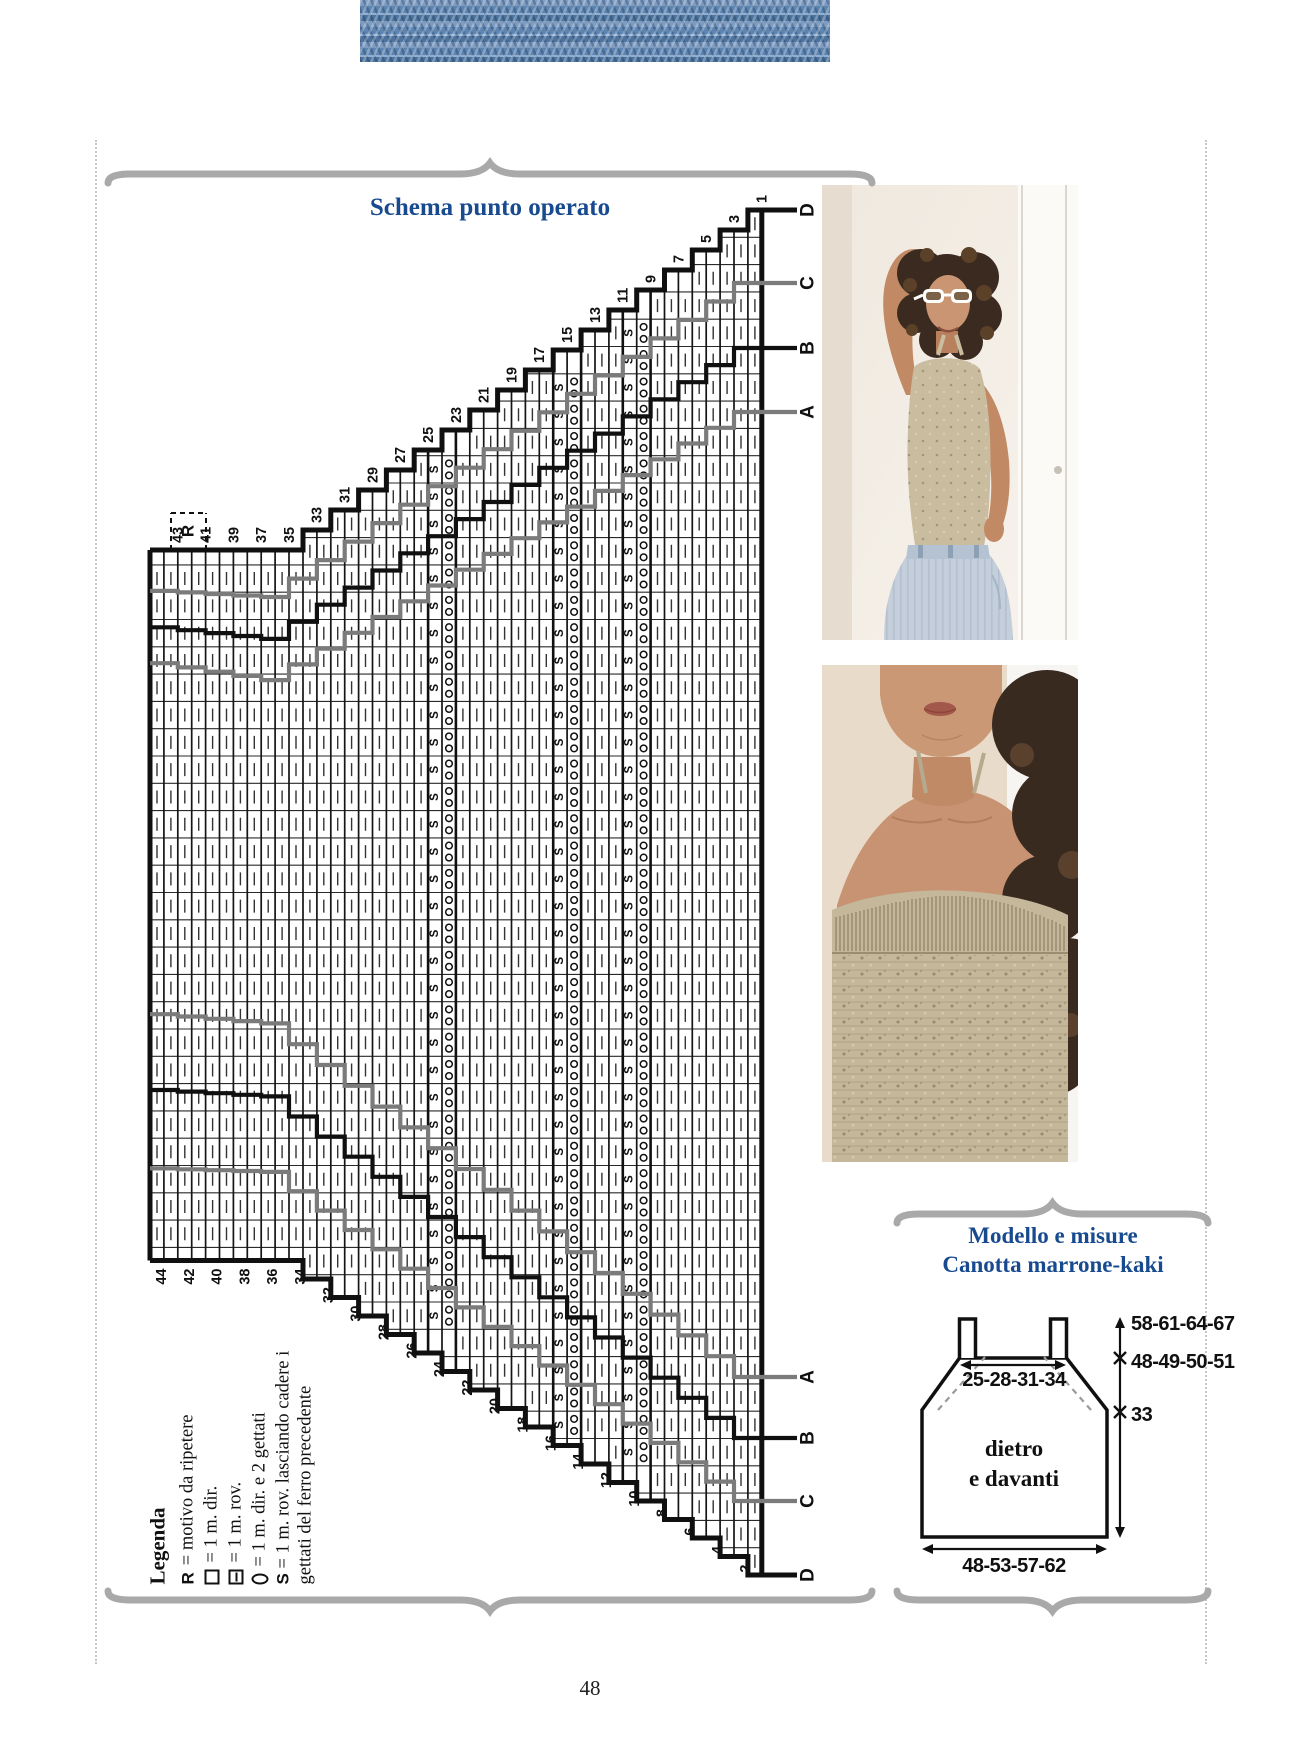 The image size is (1300, 1764). I want to click on repeat-bracket, so click(188, 531).